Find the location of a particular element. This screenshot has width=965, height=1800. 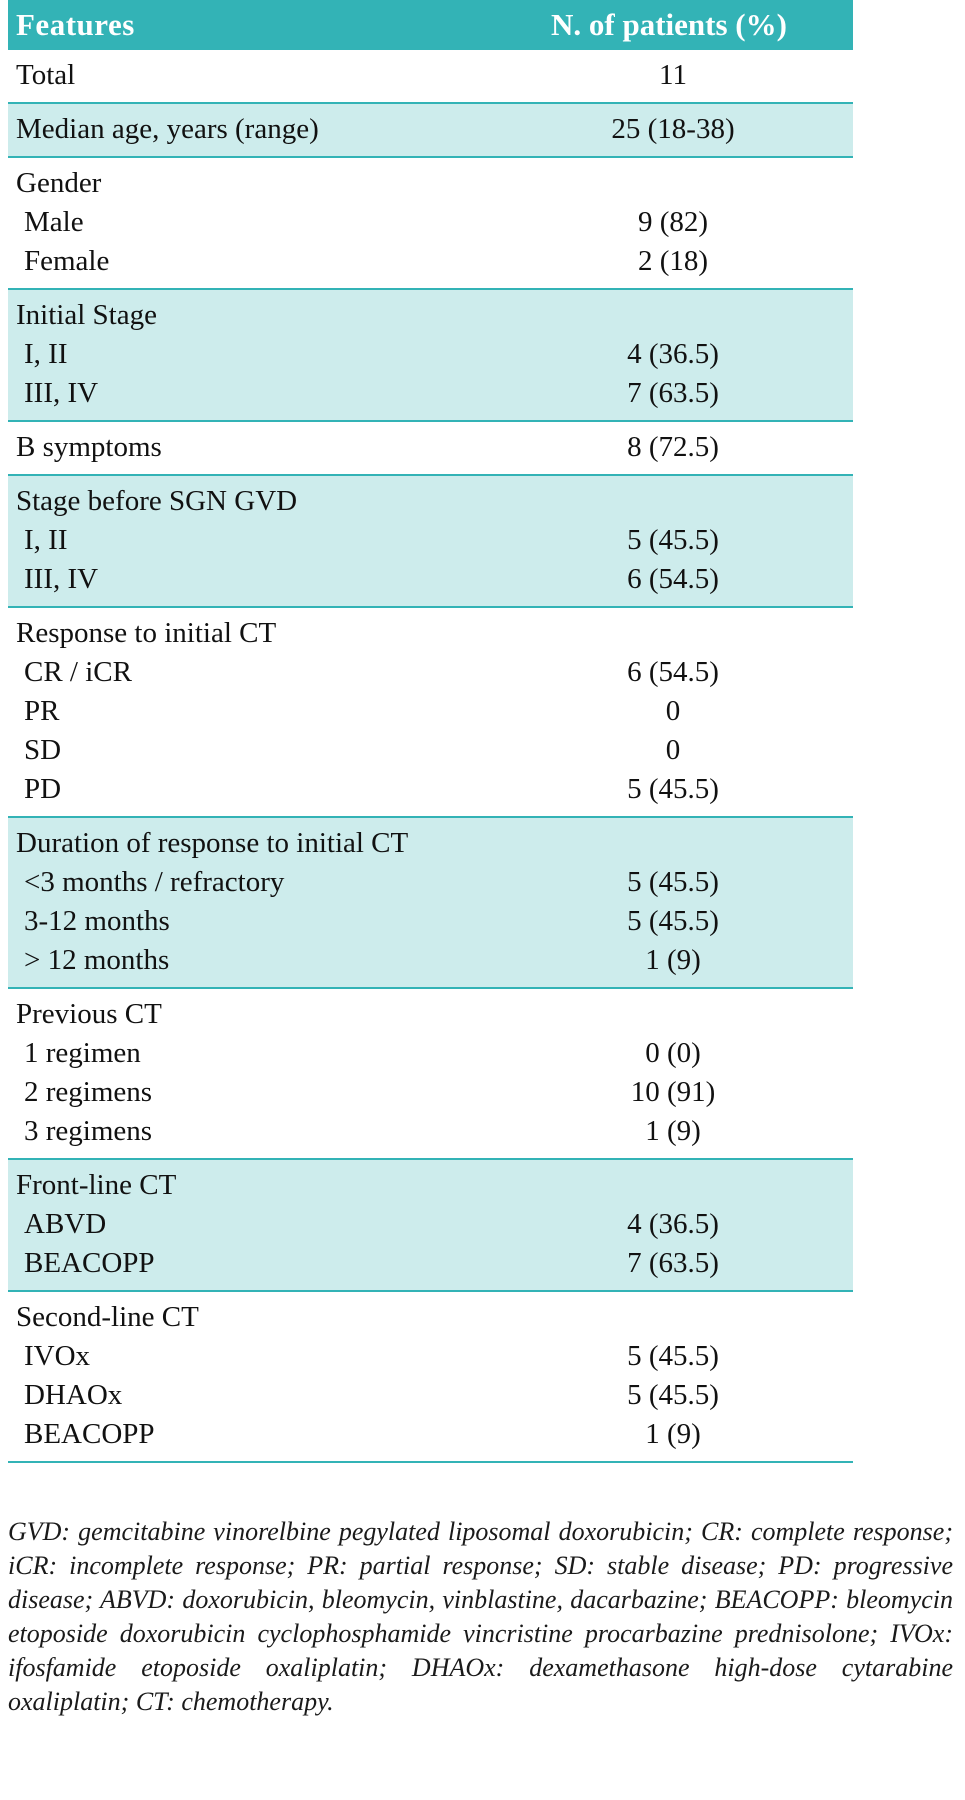

table-row: CR / iCR 6 (54.5) is located at coordinates (430, 672).